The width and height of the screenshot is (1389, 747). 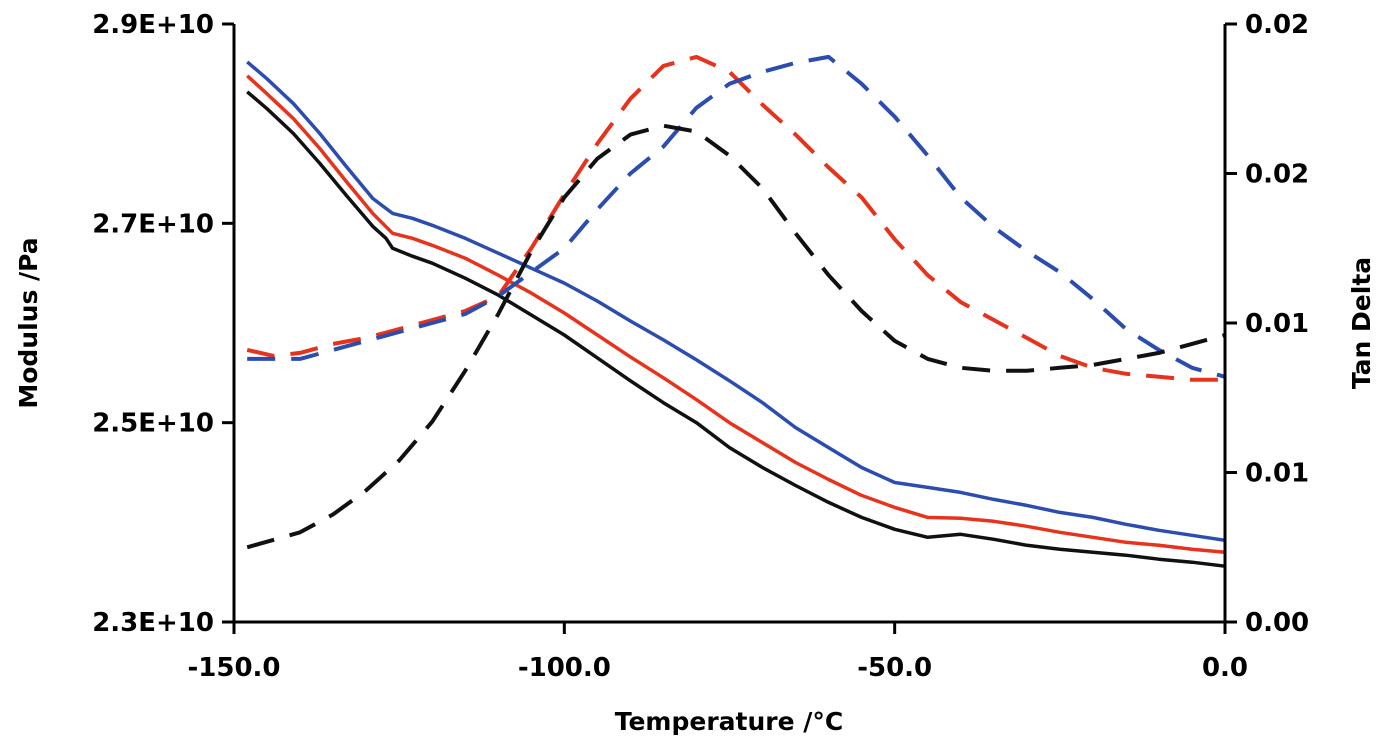 What do you see at coordinates (564, 668) in the screenshot?
I see `x-tick-label: -100.0` at bounding box center [564, 668].